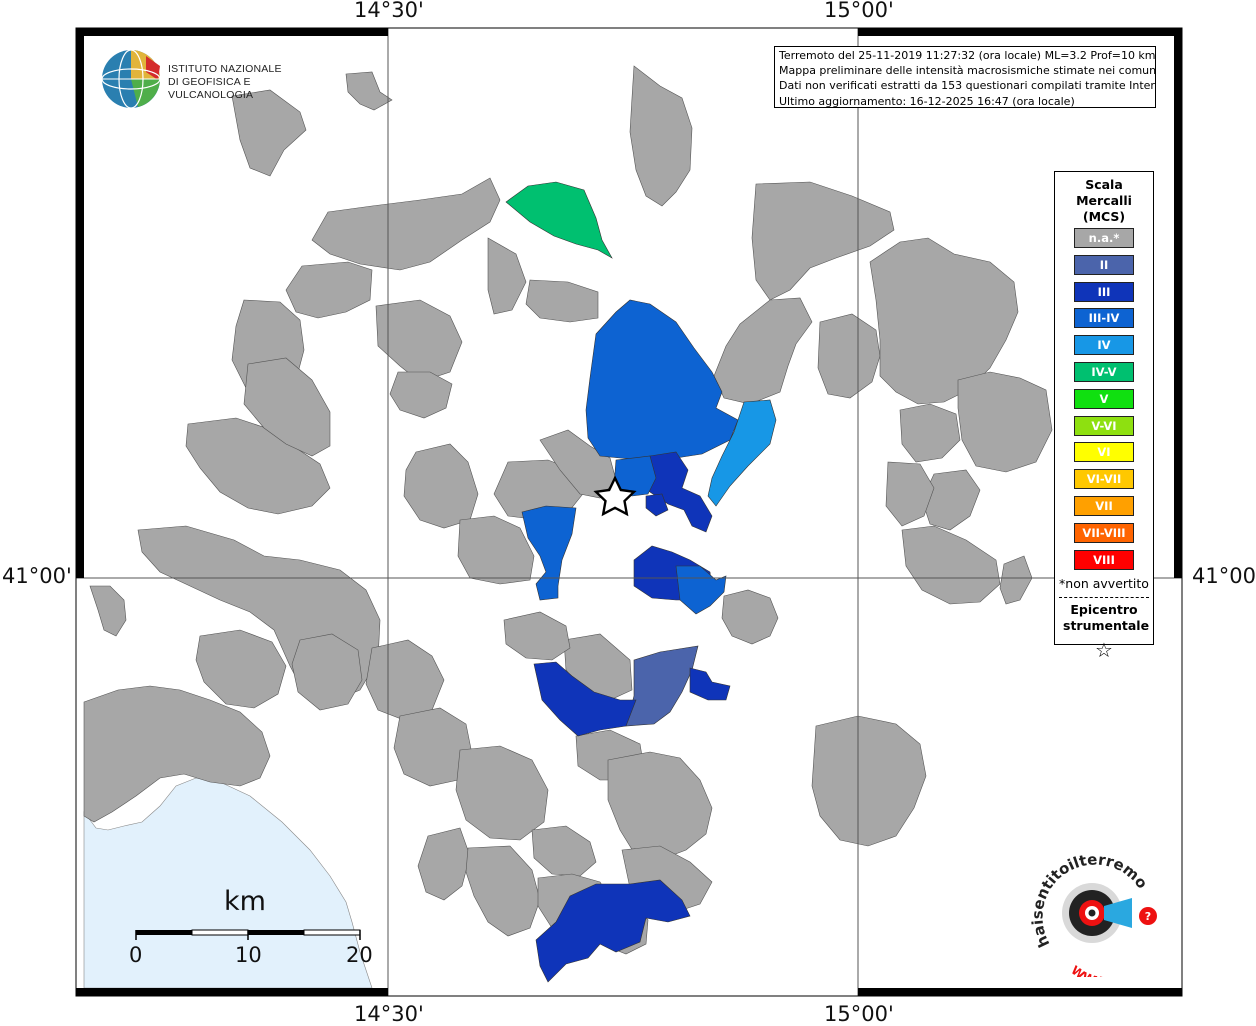  I want to click on comune-iii-east, so click(676, 492).